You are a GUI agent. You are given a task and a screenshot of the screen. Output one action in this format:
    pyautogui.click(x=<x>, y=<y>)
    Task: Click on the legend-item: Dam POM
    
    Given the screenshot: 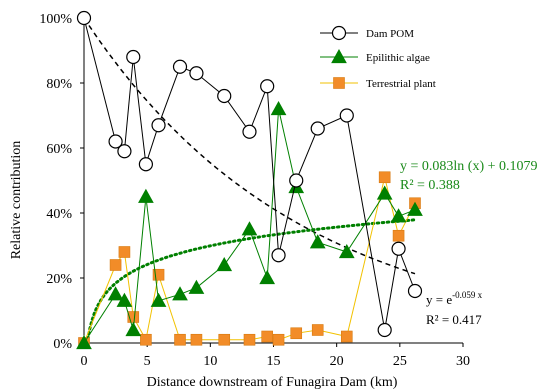 What is the action you would take?
    pyautogui.click(x=367, y=33)
    